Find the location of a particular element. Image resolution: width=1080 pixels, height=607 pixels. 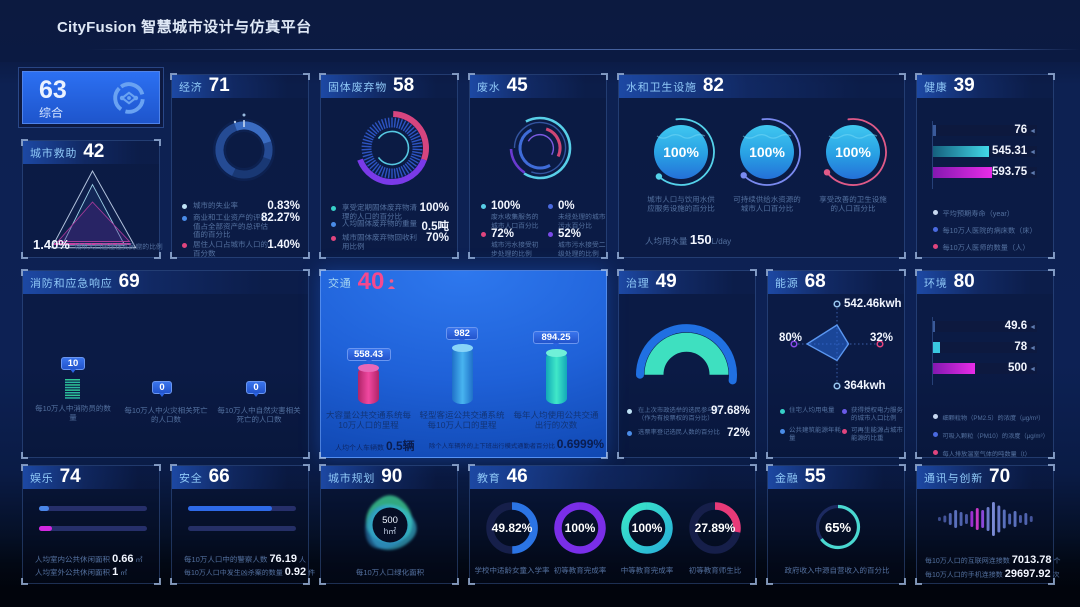

svg-text: 27.89% is located at coordinates (715, 528).